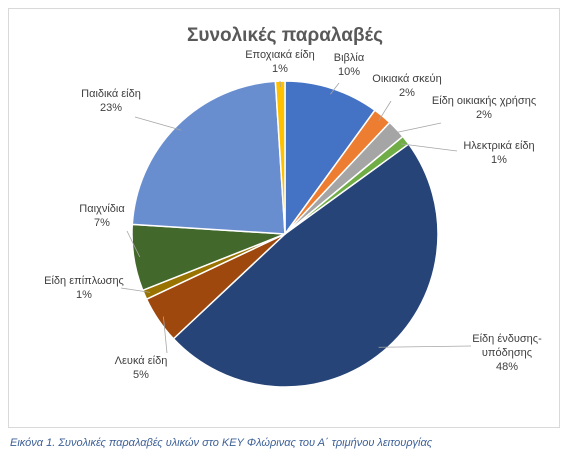 The width and height of the screenshot is (568, 460). What do you see at coordinates (507, 353) in the screenshot?
I see `data-label: Είδη ένδυσης-υπόδησης 48%` at bounding box center [507, 353].